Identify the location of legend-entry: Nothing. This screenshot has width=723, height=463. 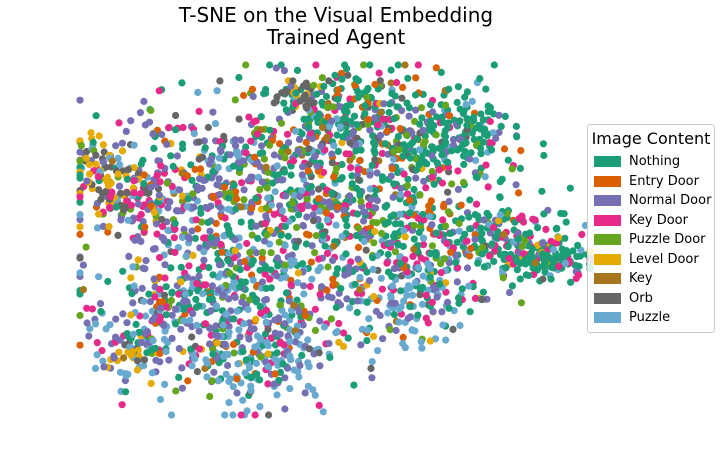
(651, 162).